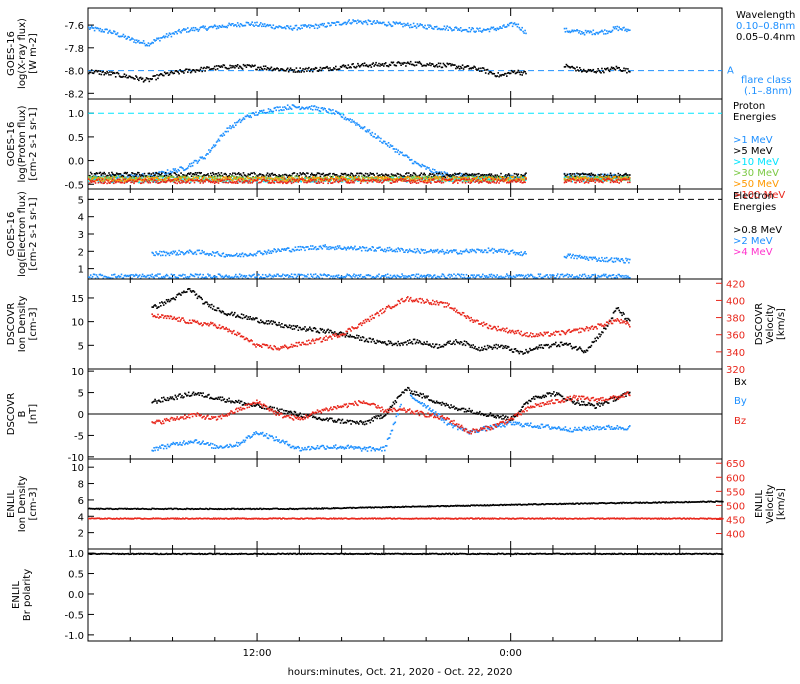  What do you see at coordinates (766, 80) in the screenshot?
I see `legend-entry: flare class` at bounding box center [766, 80].